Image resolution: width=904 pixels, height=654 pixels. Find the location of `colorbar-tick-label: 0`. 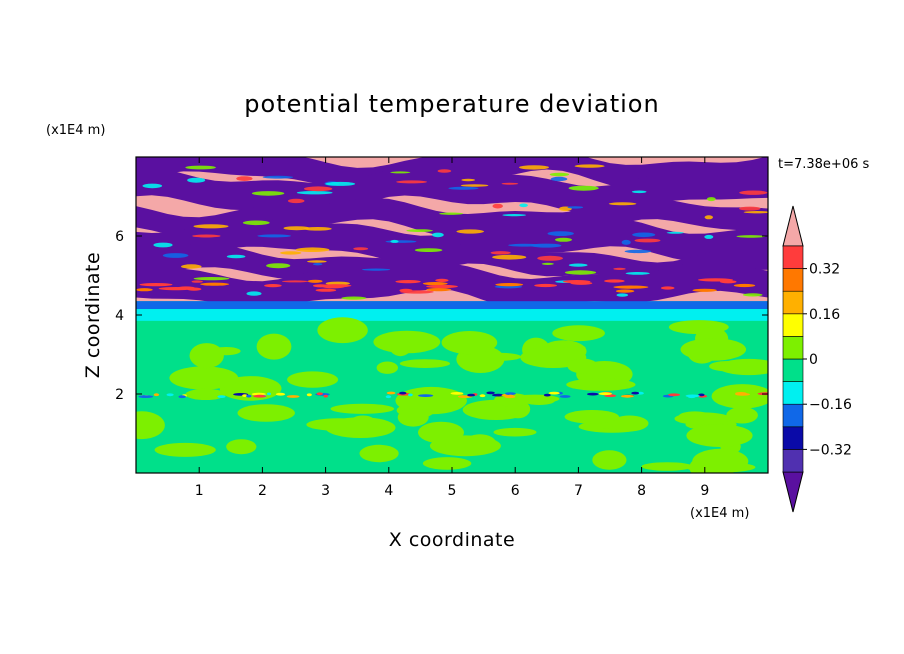

colorbar-tick-label: 0 is located at coordinates (813, 360).